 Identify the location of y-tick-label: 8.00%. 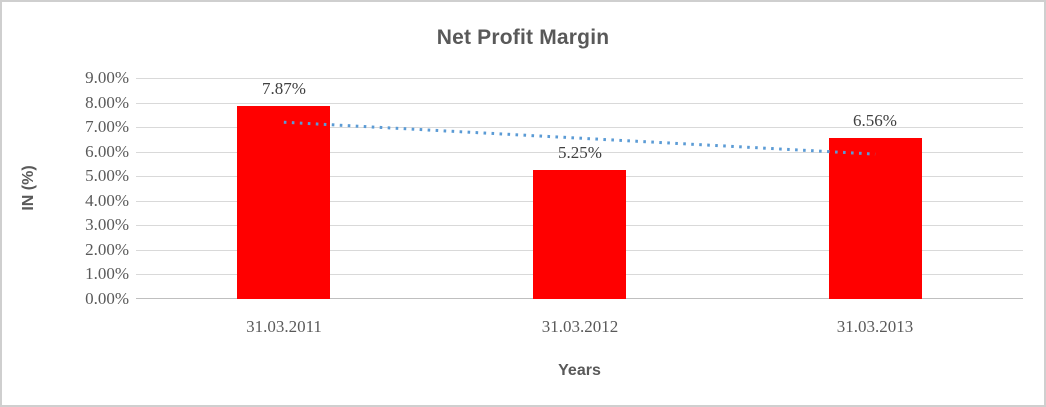
(107, 102).